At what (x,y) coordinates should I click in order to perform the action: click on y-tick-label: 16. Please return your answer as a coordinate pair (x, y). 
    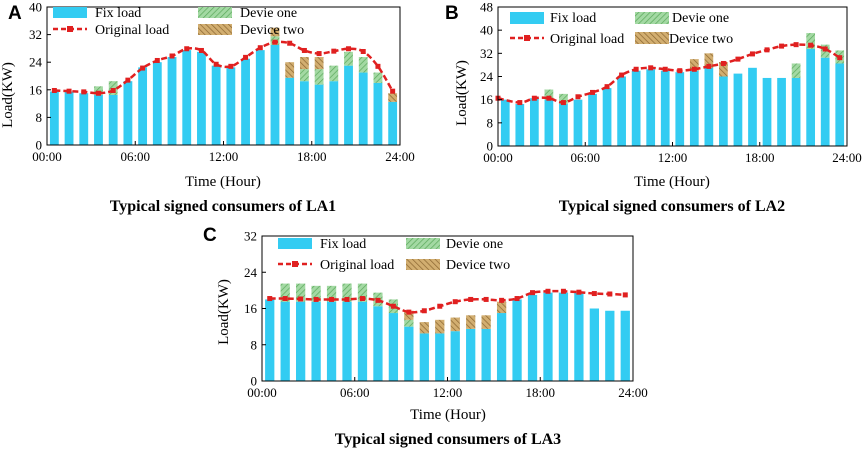
    Looking at the image, I should click on (36, 89).